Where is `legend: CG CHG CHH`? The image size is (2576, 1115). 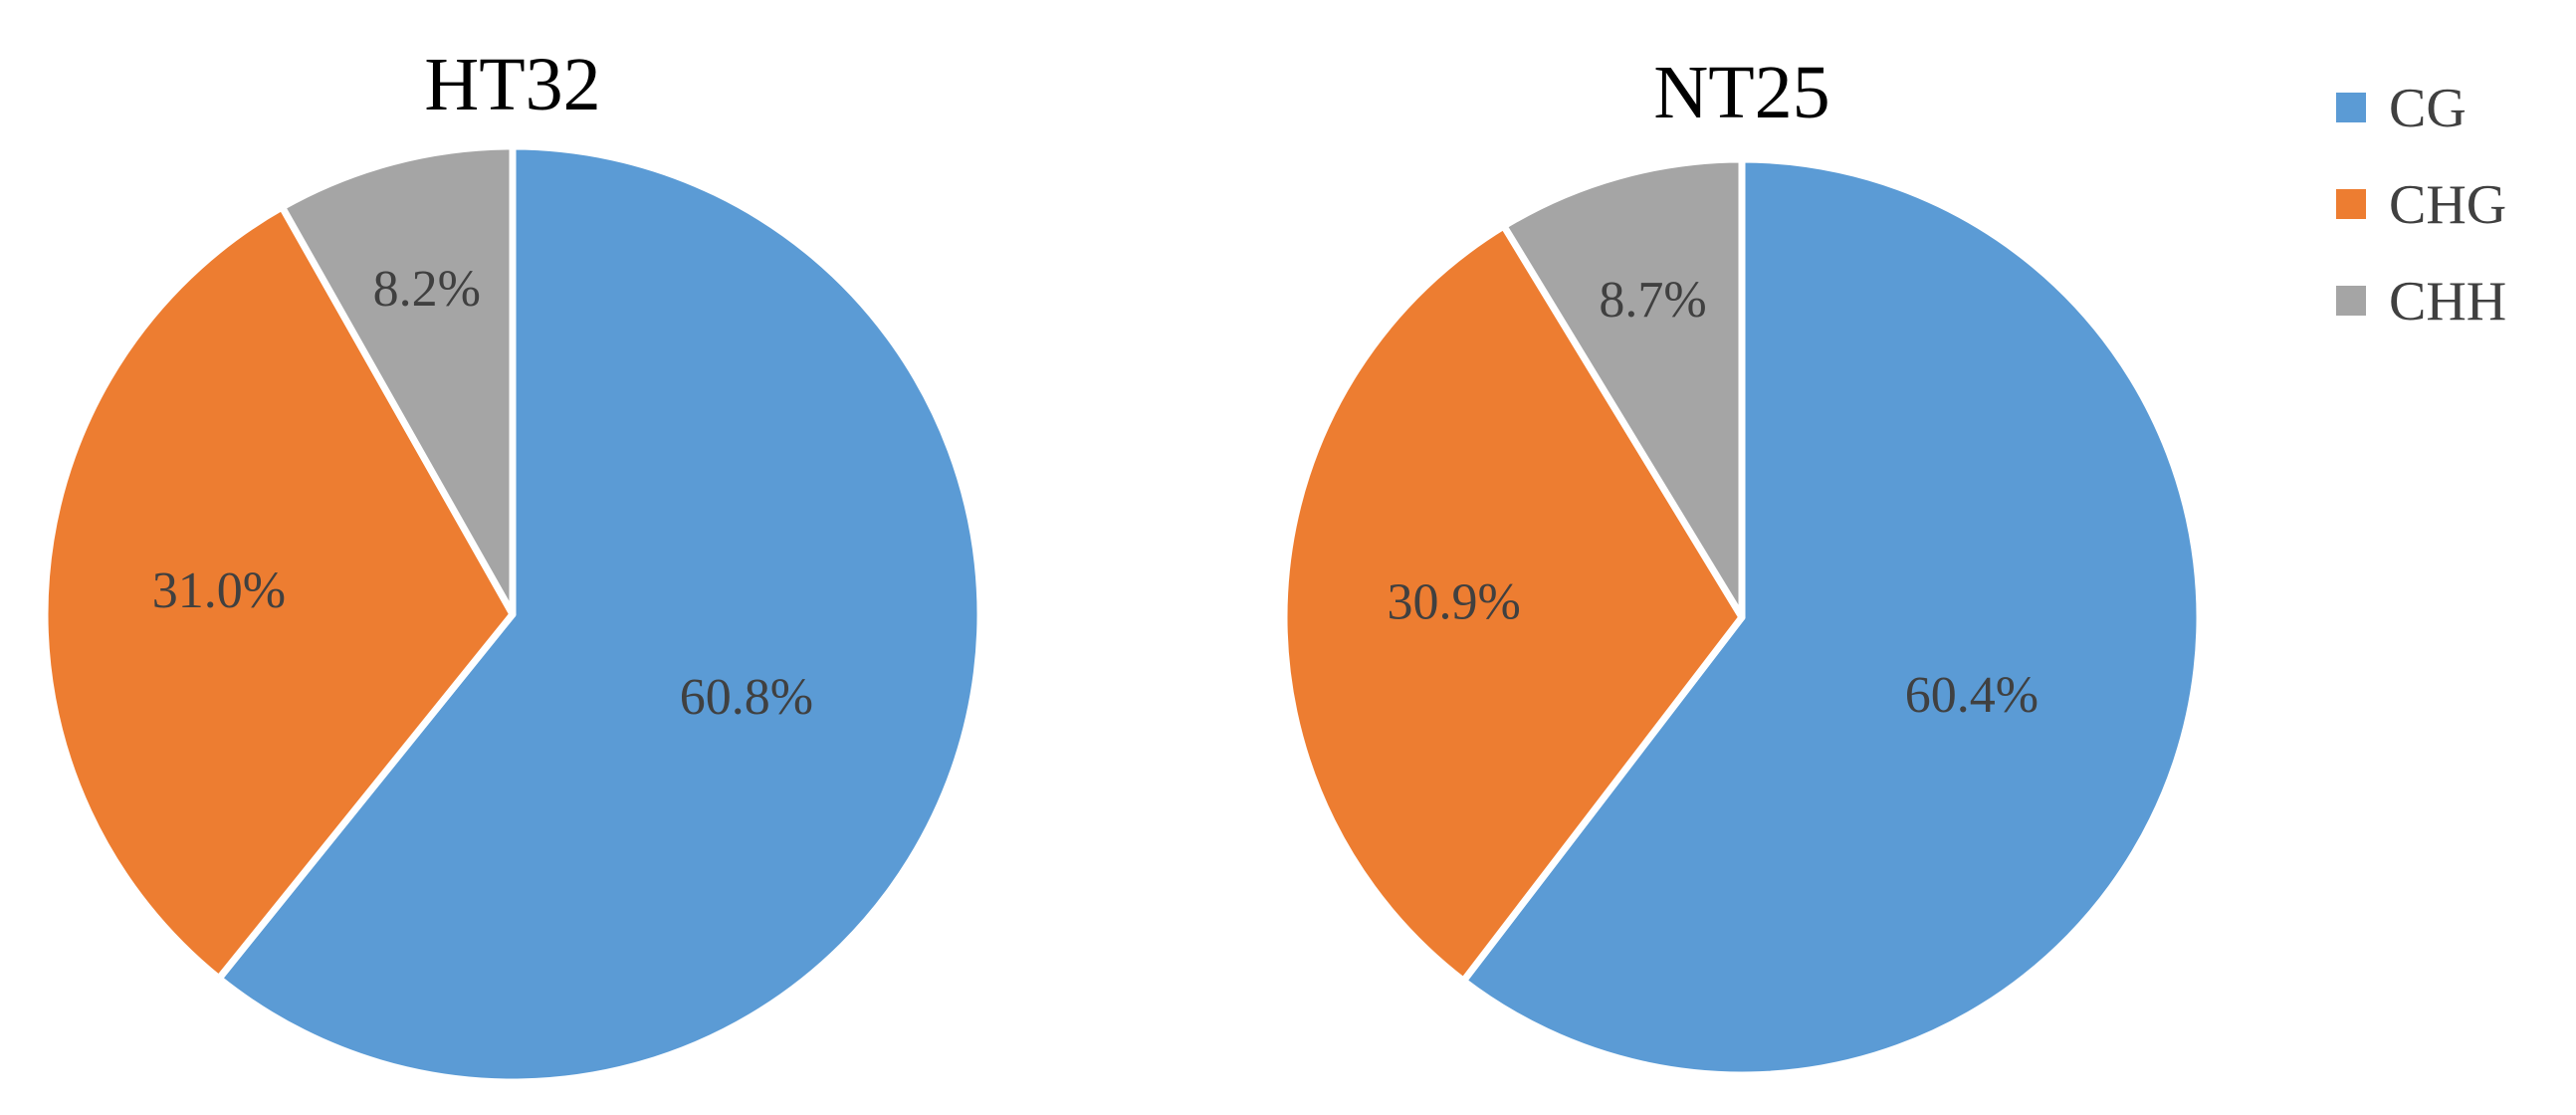
legend: CG CHG CHH is located at coordinates (2421, 205).